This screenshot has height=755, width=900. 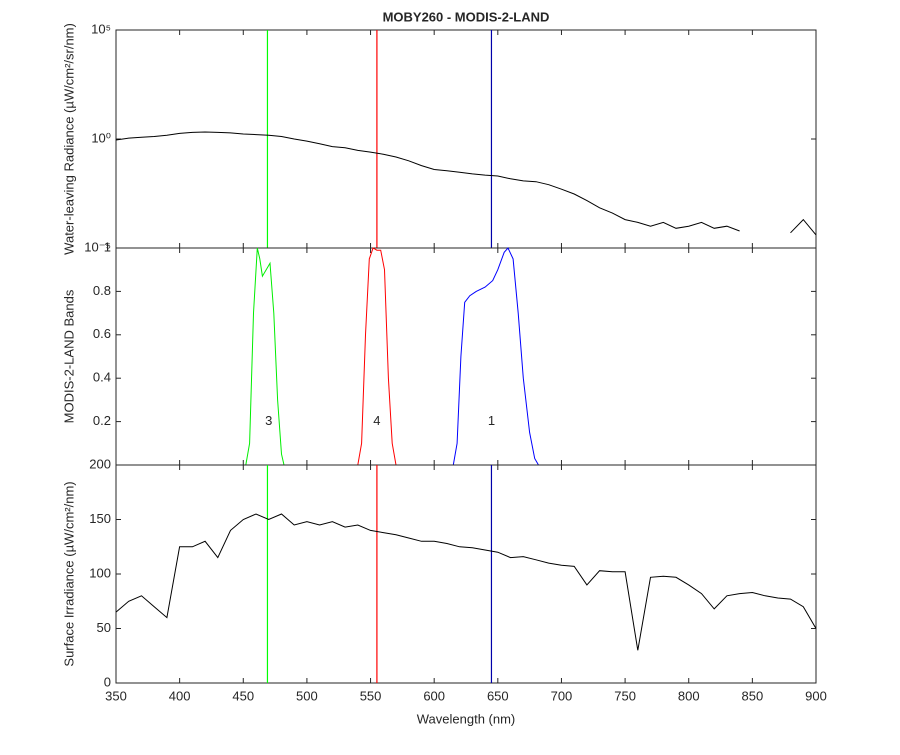 I want to click on y-axis-label: Surface Irradiance (µW/cm²/nm), so click(x=68, y=573).